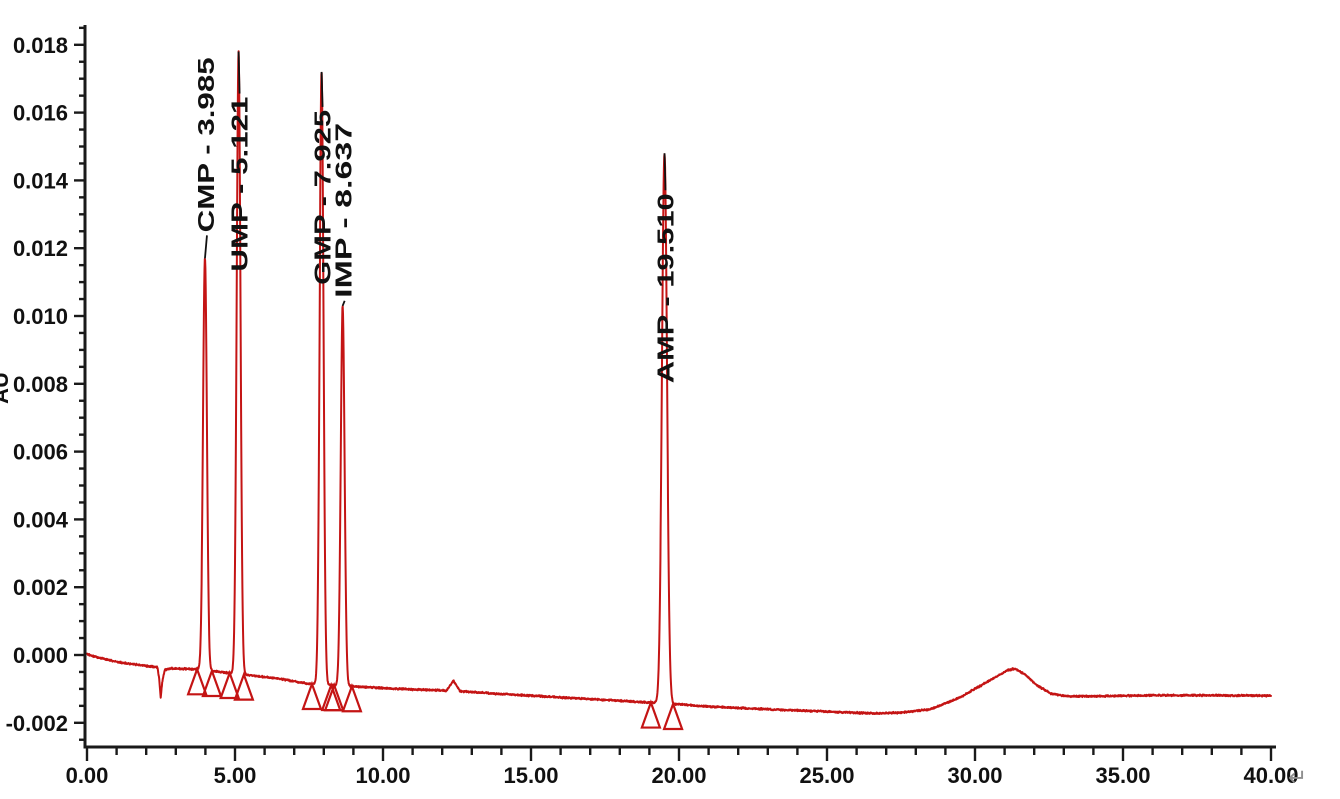 The width and height of the screenshot is (1340, 799). I want to click on y-tick-label: -0.002, so click(37, 723).